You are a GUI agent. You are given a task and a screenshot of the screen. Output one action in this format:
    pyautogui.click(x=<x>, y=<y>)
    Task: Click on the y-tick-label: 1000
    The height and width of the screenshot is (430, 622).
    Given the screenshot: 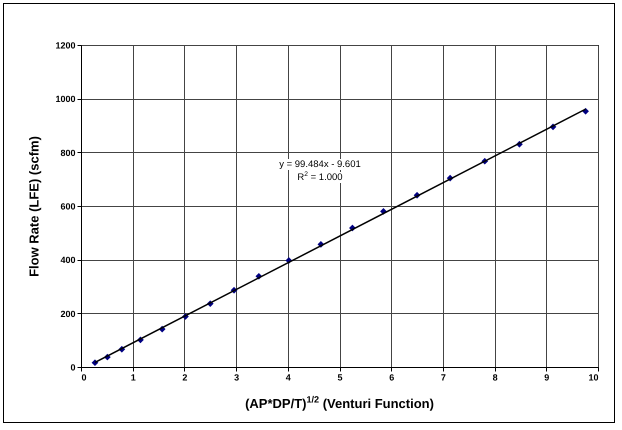 What is the action you would take?
    pyautogui.click(x=65, y=99)
    